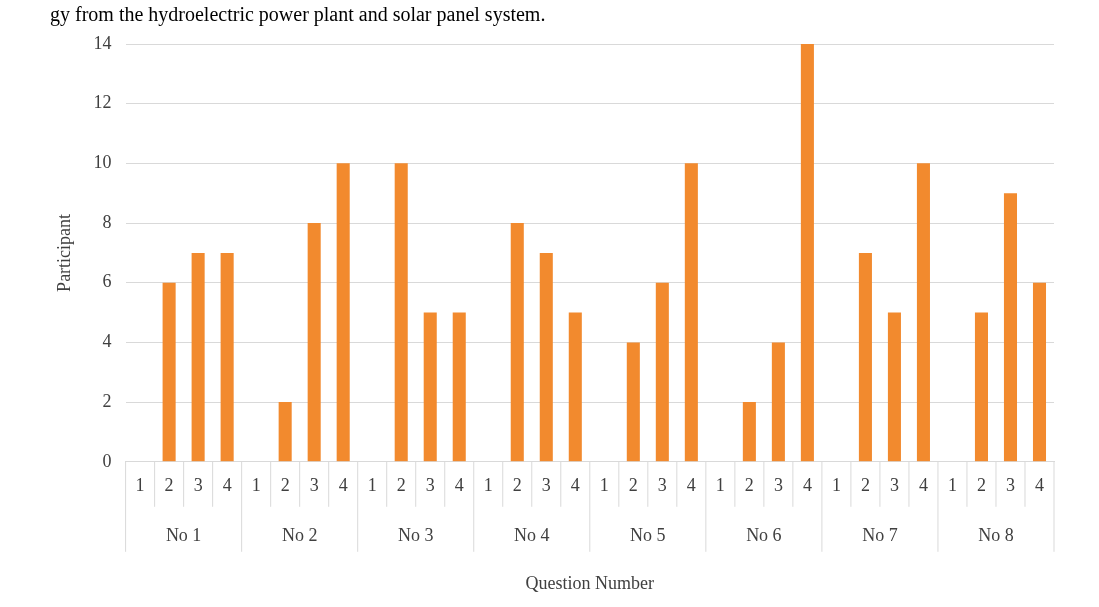  Describe the element at coordinates (102, 162) in the screenshot. I see `y-tick-label: 10` at that location.